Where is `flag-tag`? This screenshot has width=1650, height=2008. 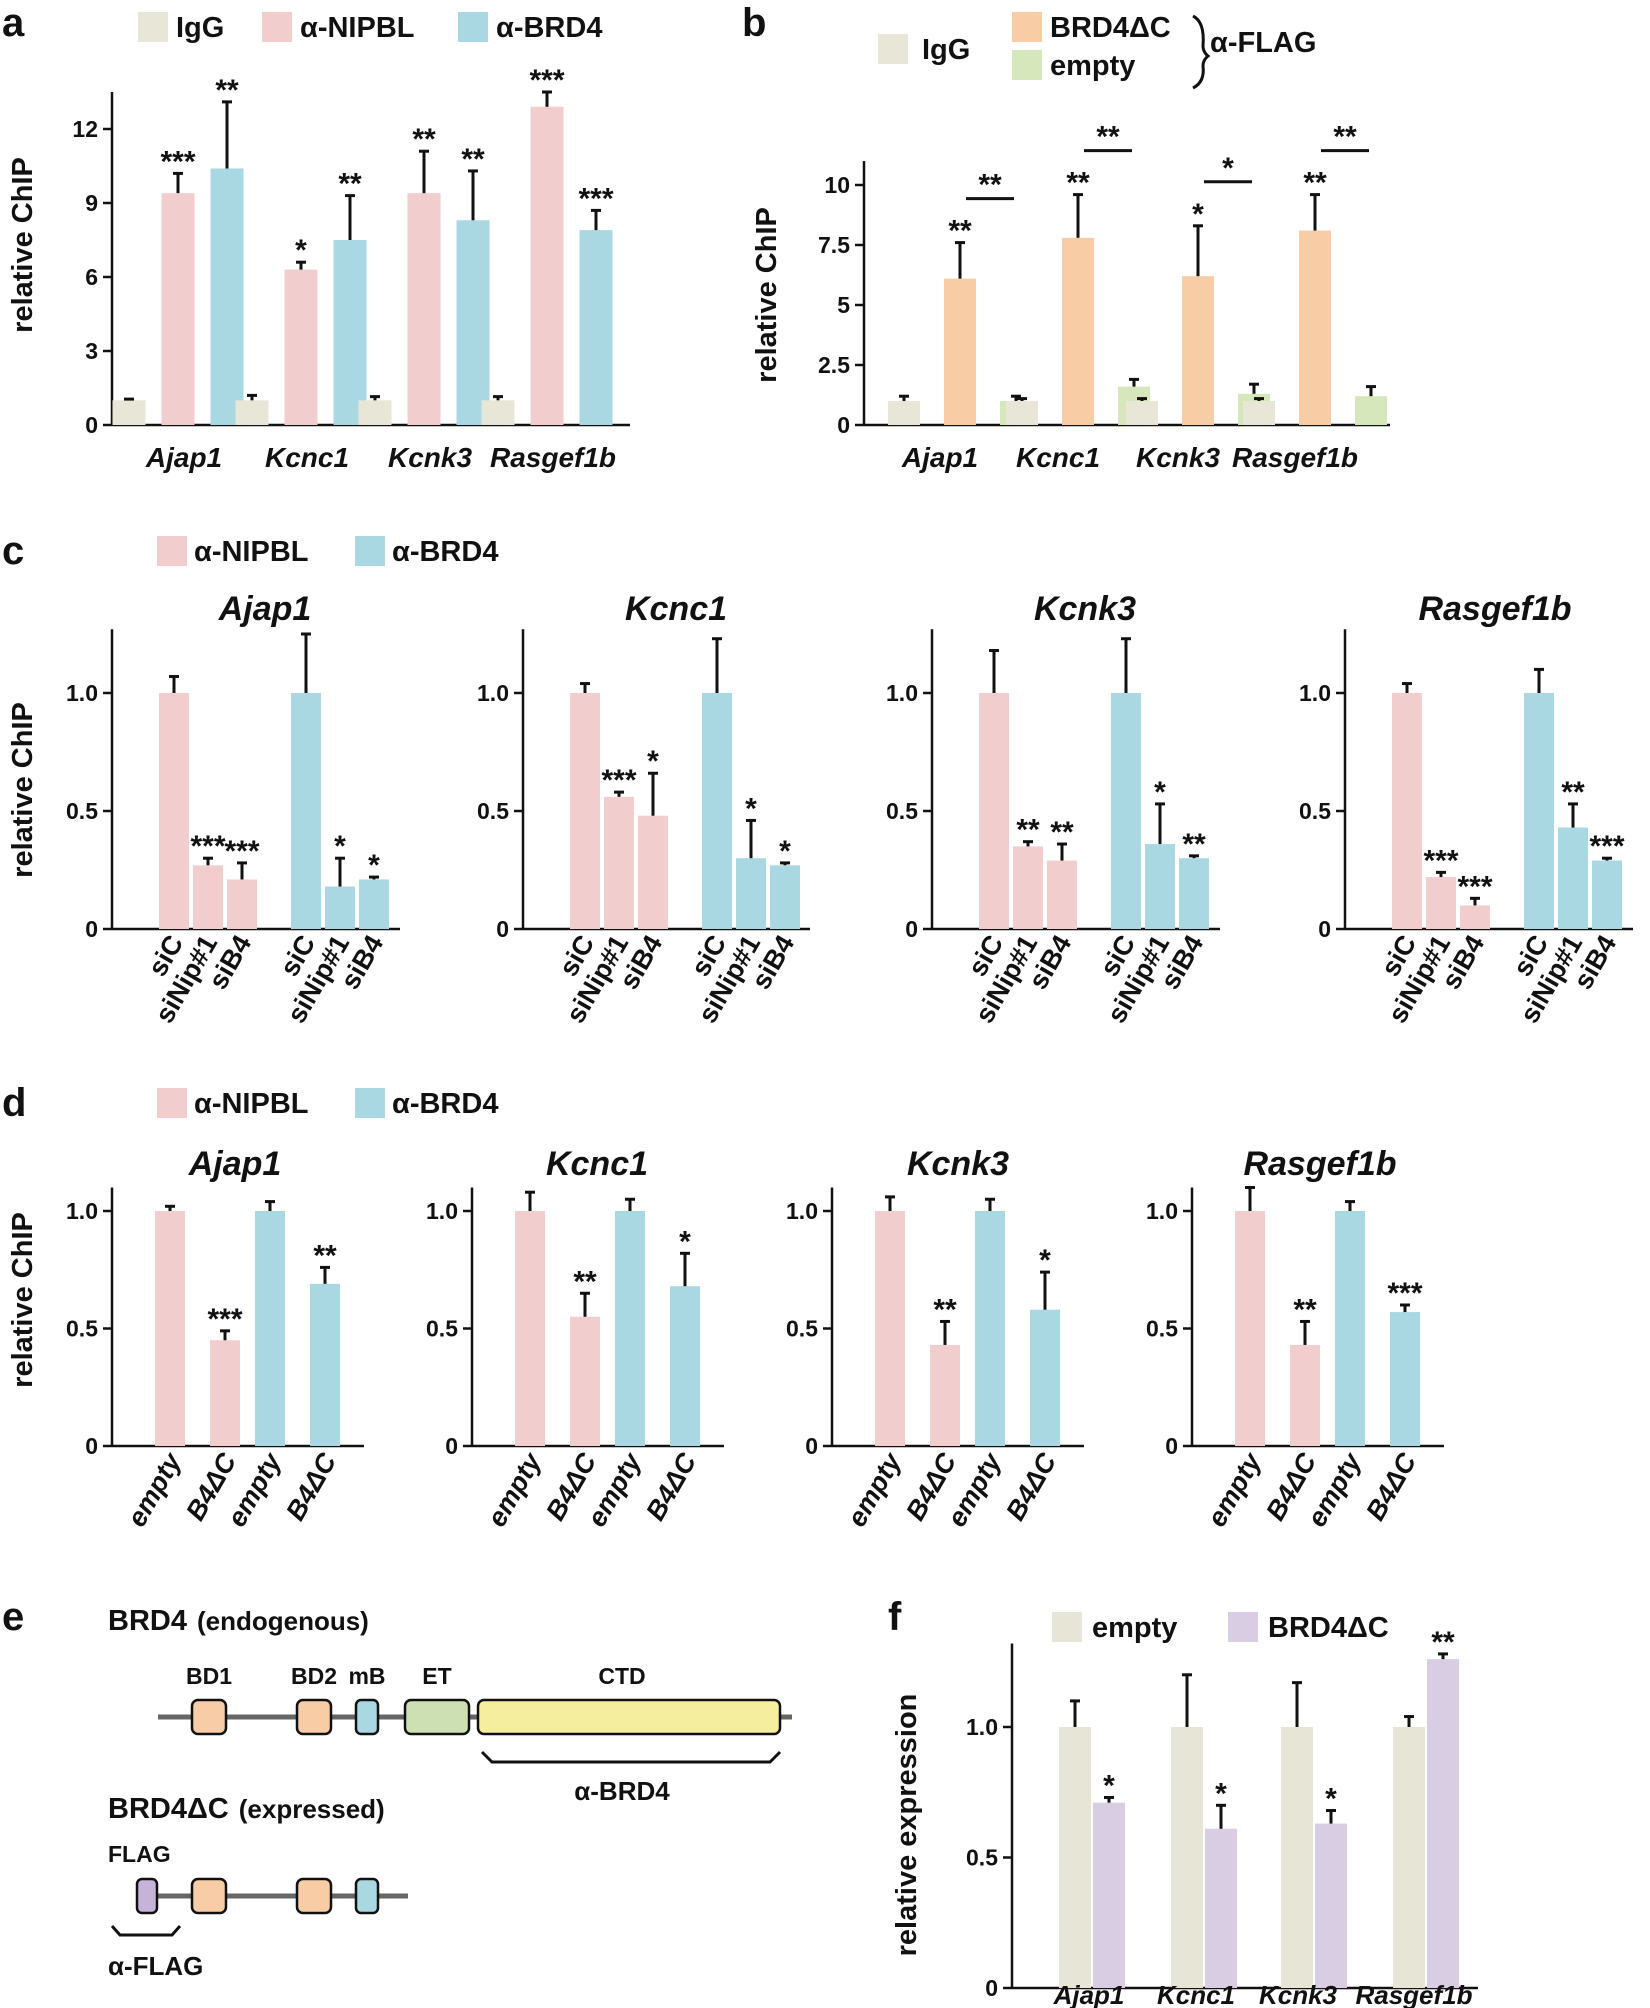
flag-tag is located at coordinates (147, 1896).